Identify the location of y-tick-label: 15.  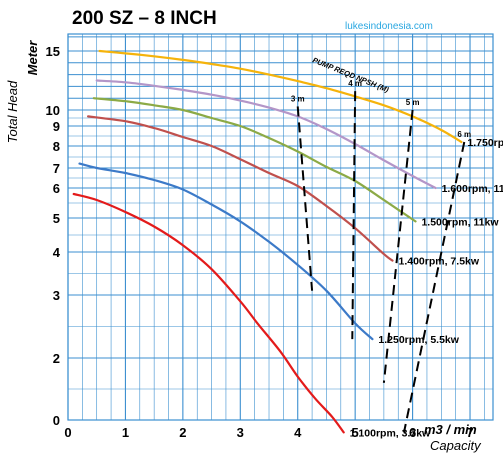
(53, 51).